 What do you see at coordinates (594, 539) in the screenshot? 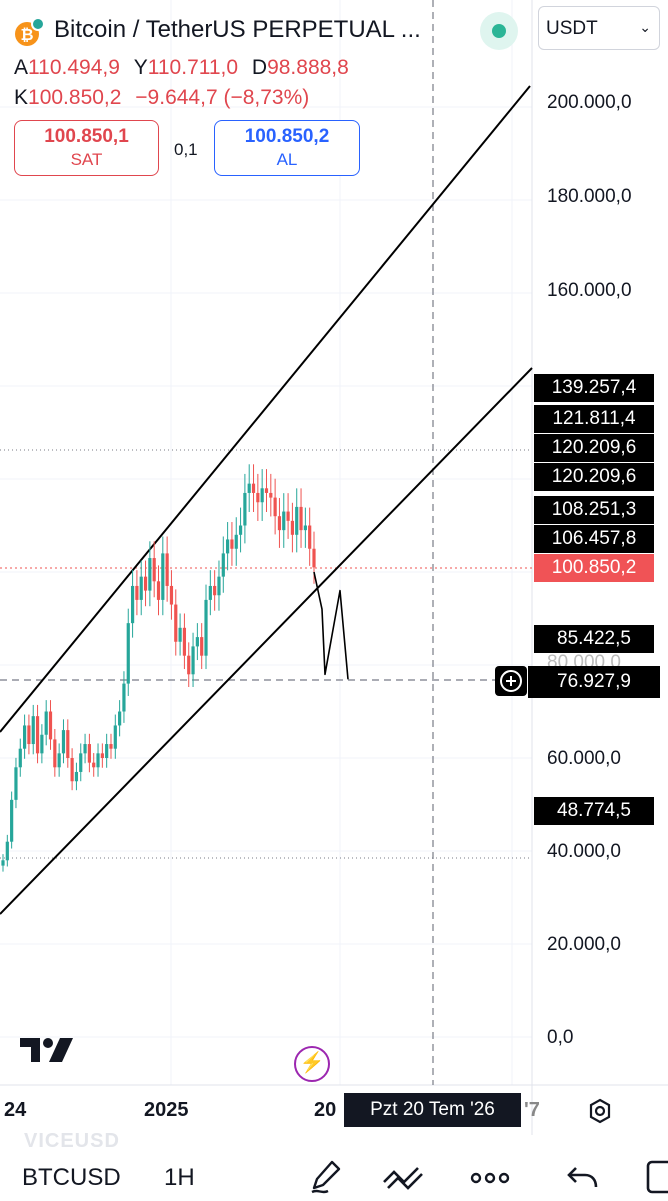
I see `level-tag: 106.457,8` at bounding box center [594, 539].